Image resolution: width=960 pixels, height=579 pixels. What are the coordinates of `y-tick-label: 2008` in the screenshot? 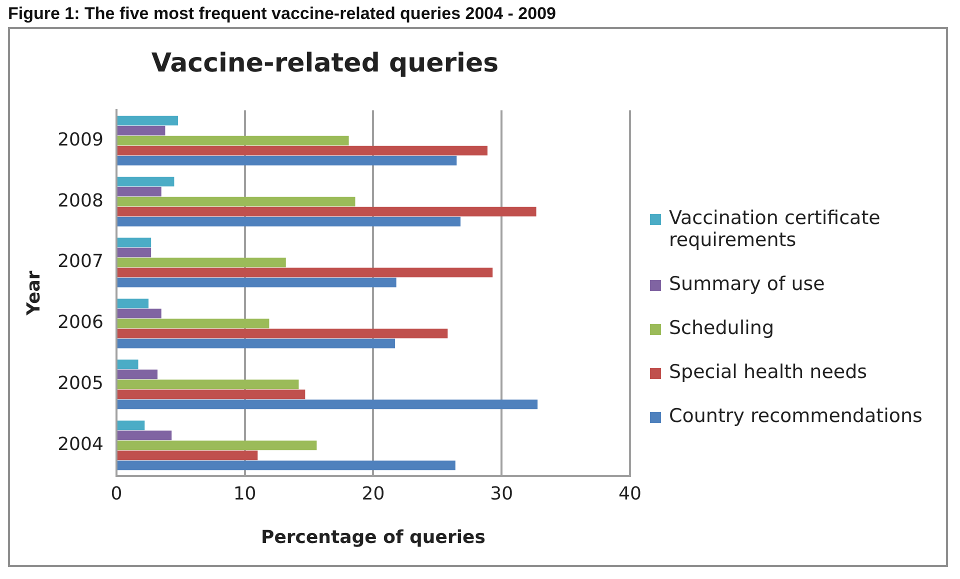 It's located at (81, 201).